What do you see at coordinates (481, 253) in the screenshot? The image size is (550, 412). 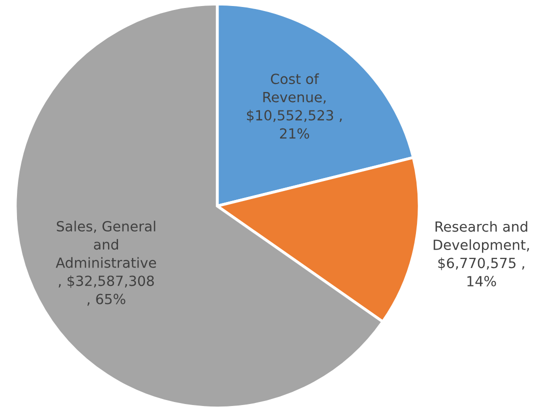 I see `slice-label: Research and Development, $6,770,575 , 14%` at bounding box center [481, 253].